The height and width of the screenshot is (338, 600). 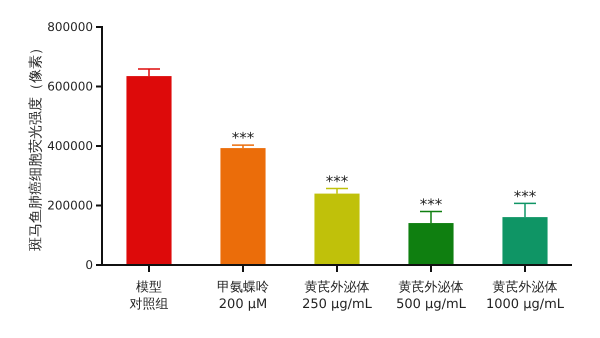 What do you see at coordinates (70, 145) in the screenshot?
I see `y-tick-label: 400000` at bounding box center [70, 145].